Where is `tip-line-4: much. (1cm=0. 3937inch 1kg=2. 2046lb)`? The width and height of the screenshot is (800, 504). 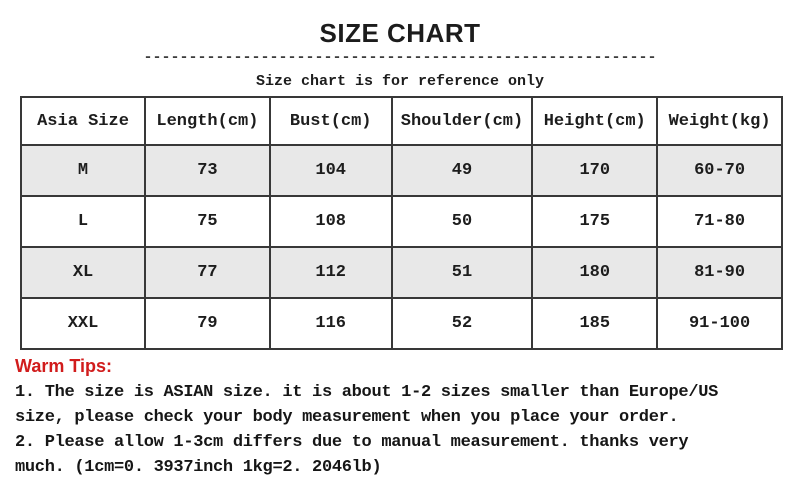
tip-line-4: much. (1cm=0. 3937inch 1kg=2. 2046lb) is located at coordinates (198, 467).